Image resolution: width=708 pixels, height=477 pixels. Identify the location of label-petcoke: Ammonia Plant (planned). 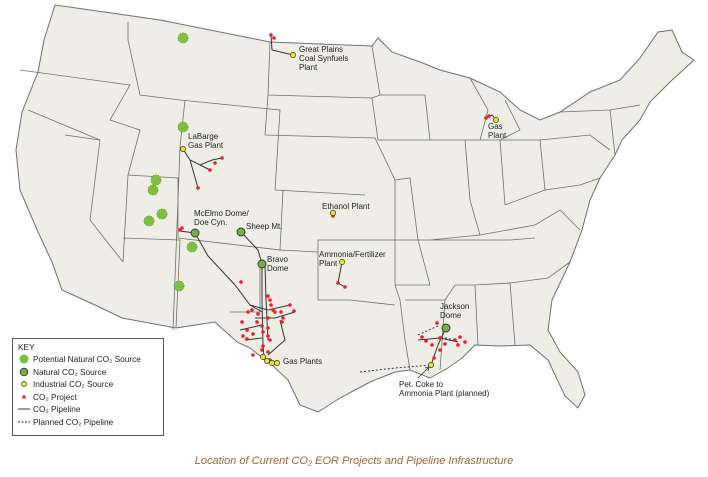
(444, 393).